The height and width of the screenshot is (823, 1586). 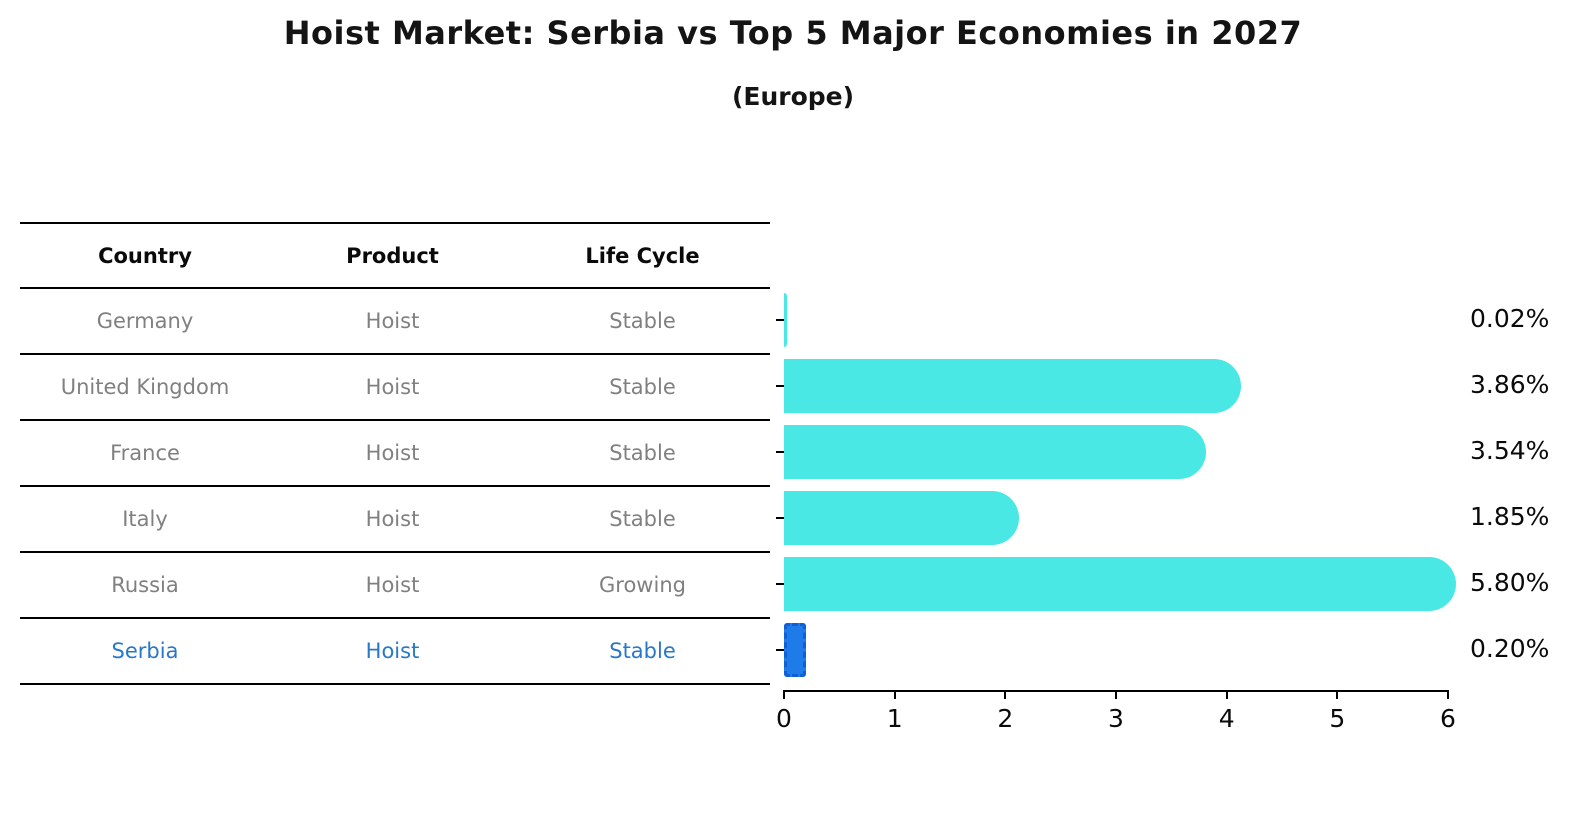 I want to click on table-row: France Hoist Stable, so click(x=395, y=454).